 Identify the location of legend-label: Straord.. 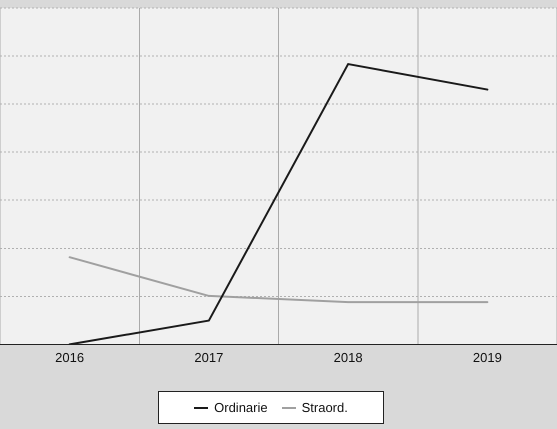
(325, 407).